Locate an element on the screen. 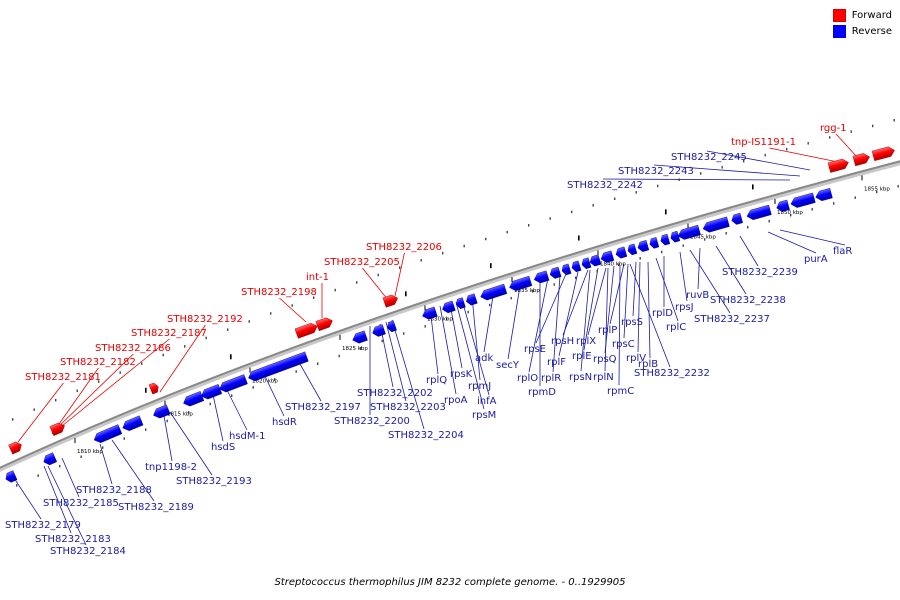 Image resolution: width=900 pixels, height=600 pixels. scale-tick-label: 1845 kbp is located at coordinates (703, 238).